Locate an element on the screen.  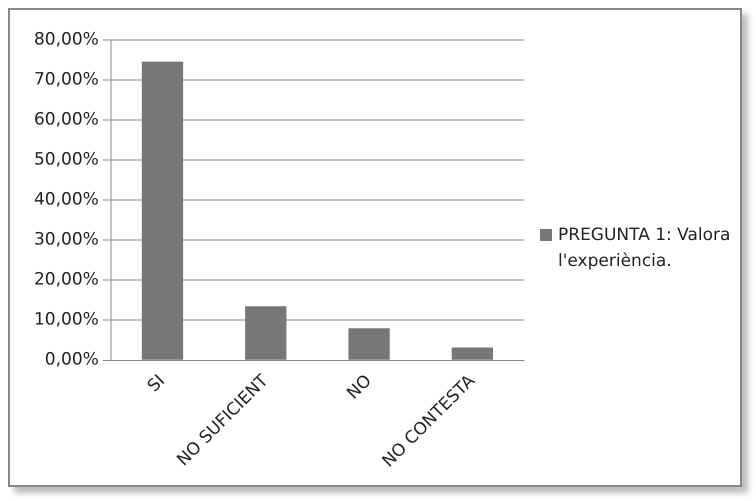
y-tick-label: 50,00% is located at coordinates (66, 160).